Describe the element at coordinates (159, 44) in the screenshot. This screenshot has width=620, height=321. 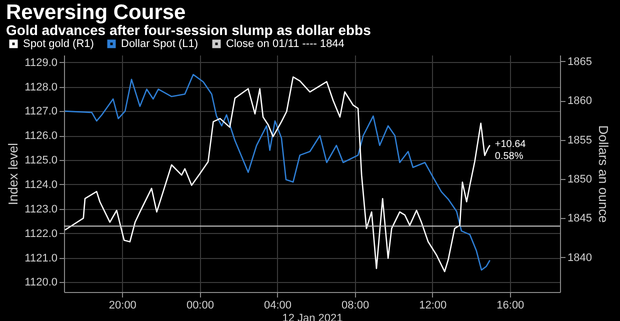
I see `legend-label: Dollar Spot (L1)` at that location.